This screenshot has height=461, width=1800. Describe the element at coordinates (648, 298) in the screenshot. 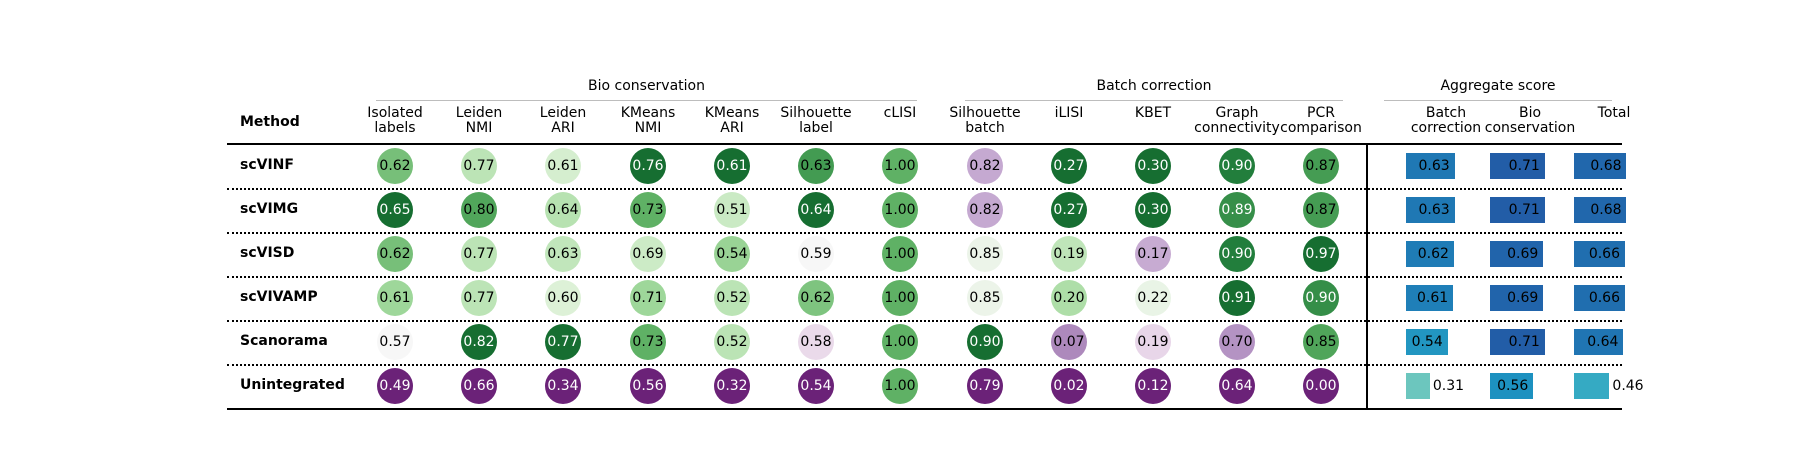

I see `metric-cell: 0.71` at that location.